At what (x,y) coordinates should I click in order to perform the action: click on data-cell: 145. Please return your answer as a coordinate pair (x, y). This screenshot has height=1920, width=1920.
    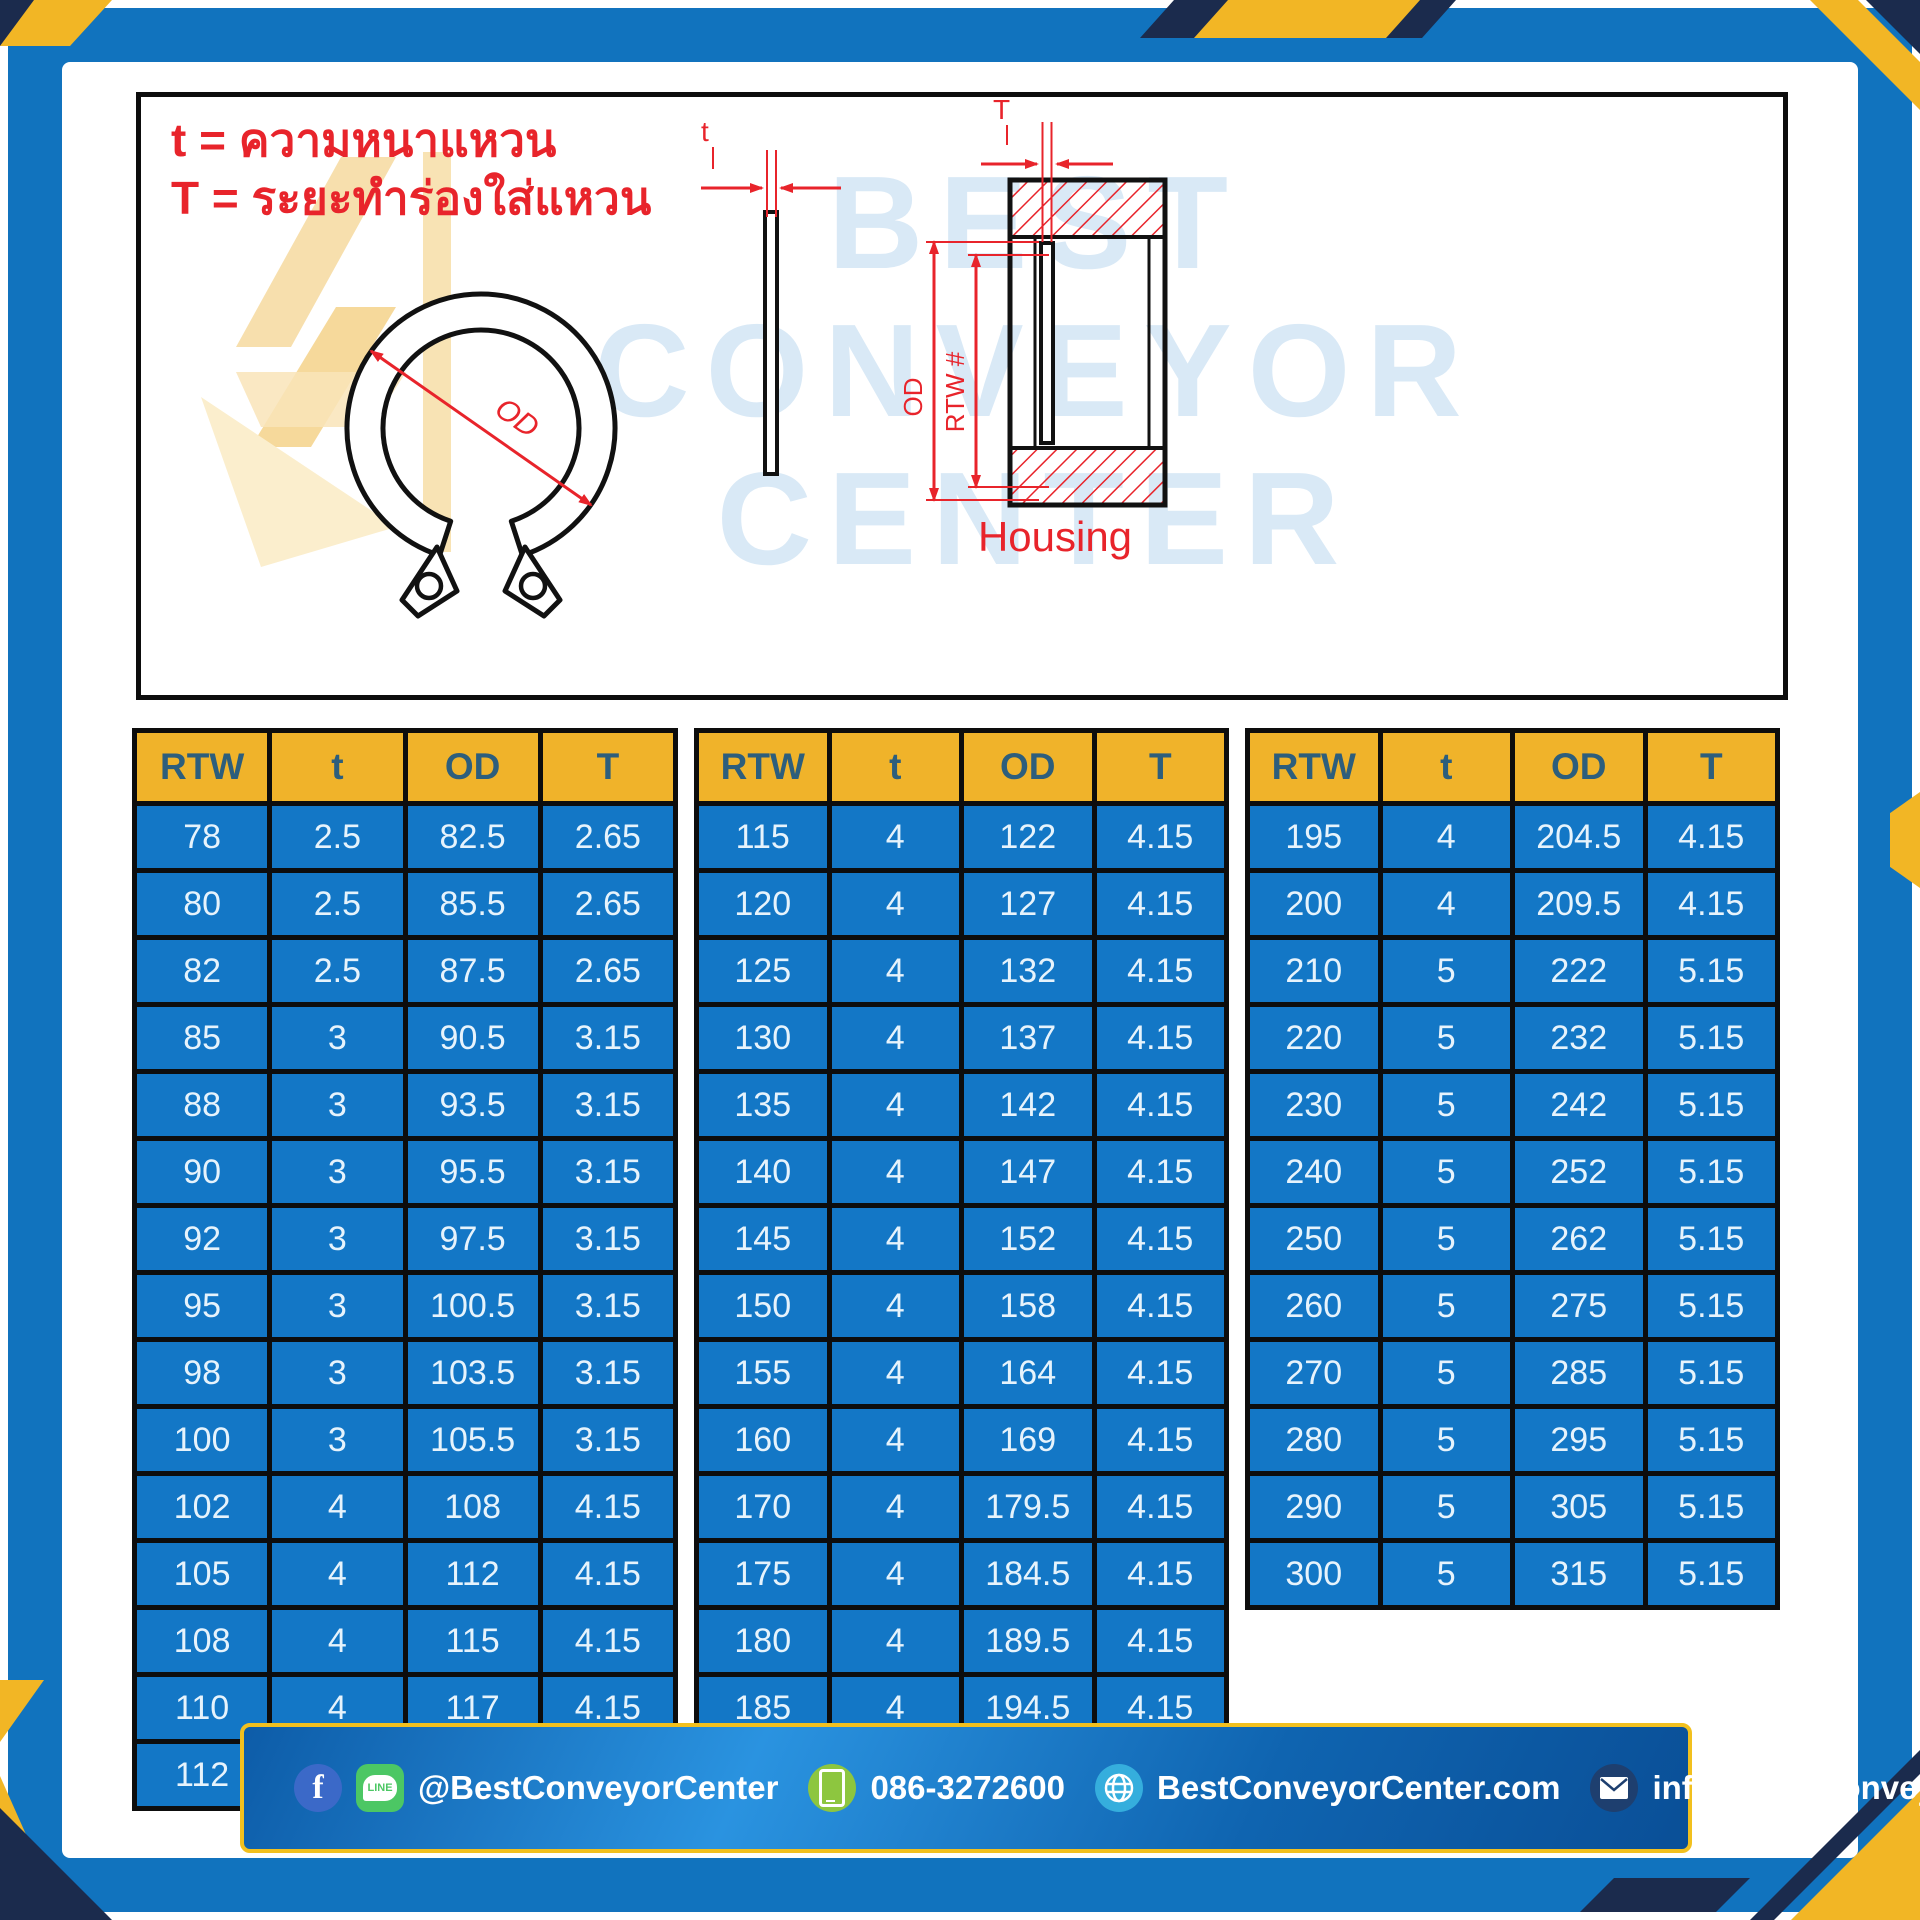
    Looking at the image, I should click on (763, 1239).